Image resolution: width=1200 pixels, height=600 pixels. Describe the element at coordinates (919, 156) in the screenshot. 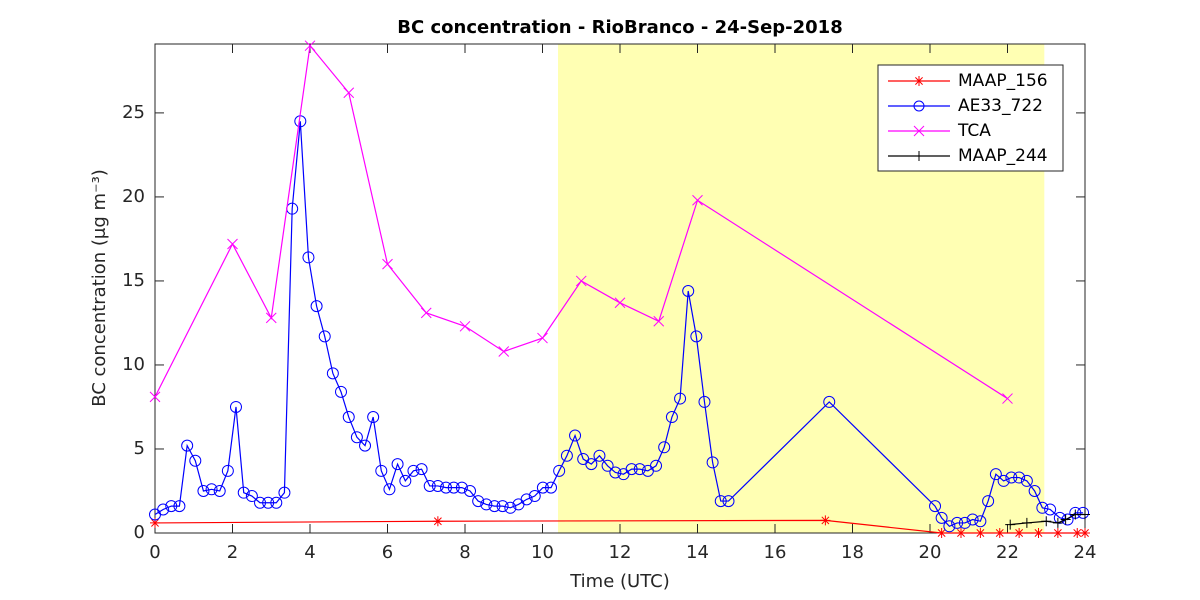

I see `legend-marker` at that location.